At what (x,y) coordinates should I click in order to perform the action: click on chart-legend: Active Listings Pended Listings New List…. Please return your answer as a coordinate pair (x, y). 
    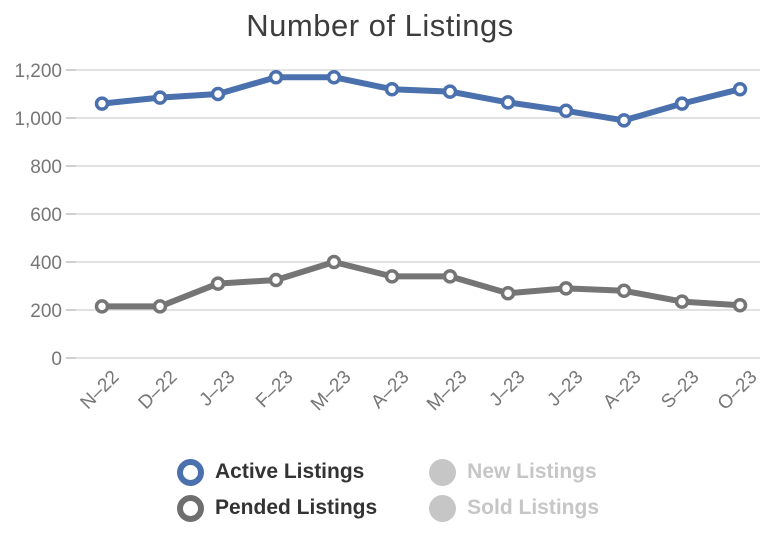
    Looking at the image, I should click on (388, 490).